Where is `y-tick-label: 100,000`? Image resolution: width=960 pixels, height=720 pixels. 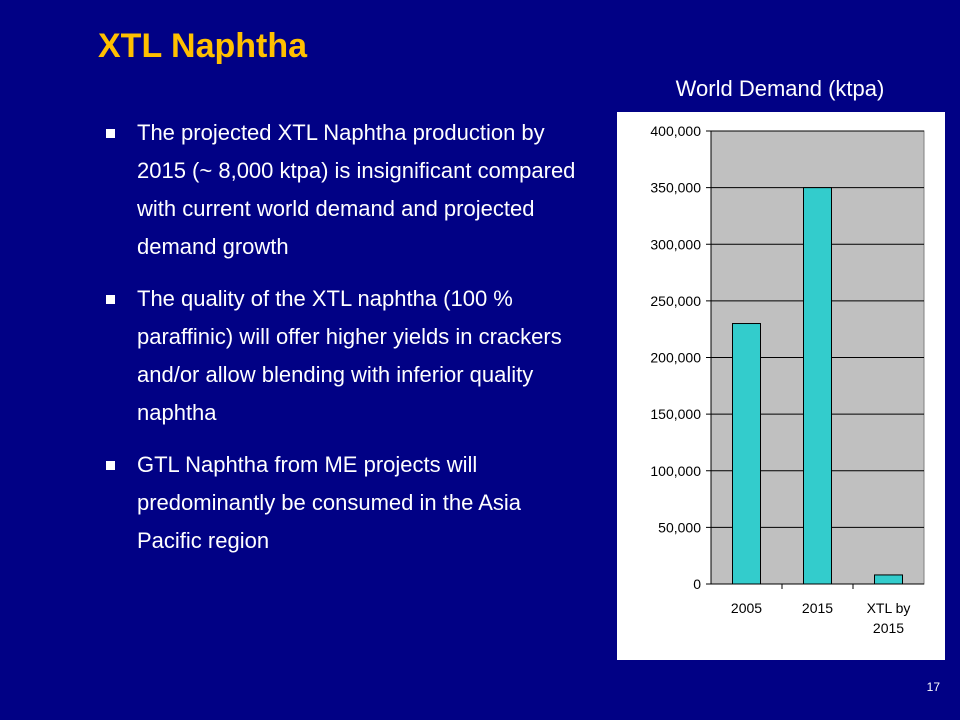
y-tick-label: 100,000 is located at coordinates (675, 471).